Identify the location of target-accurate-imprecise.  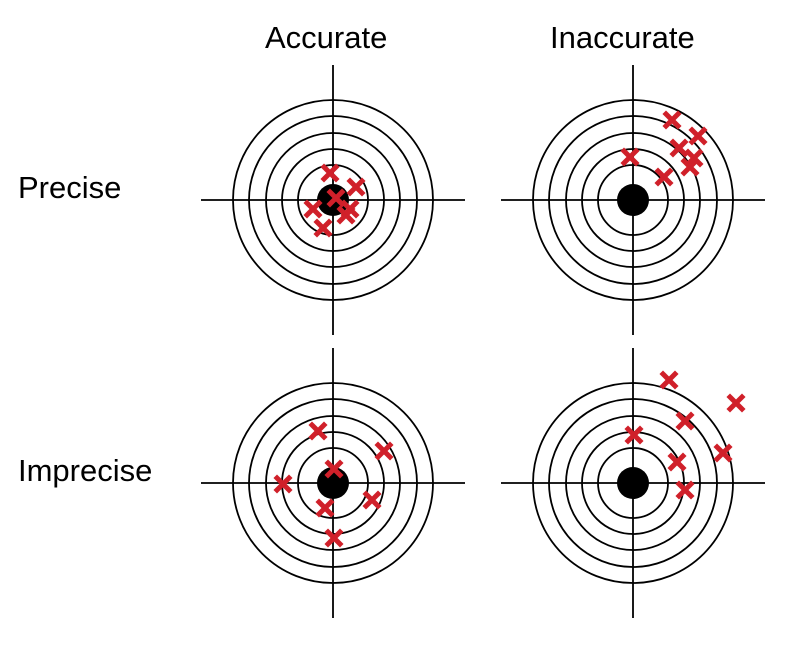
(333, 483).